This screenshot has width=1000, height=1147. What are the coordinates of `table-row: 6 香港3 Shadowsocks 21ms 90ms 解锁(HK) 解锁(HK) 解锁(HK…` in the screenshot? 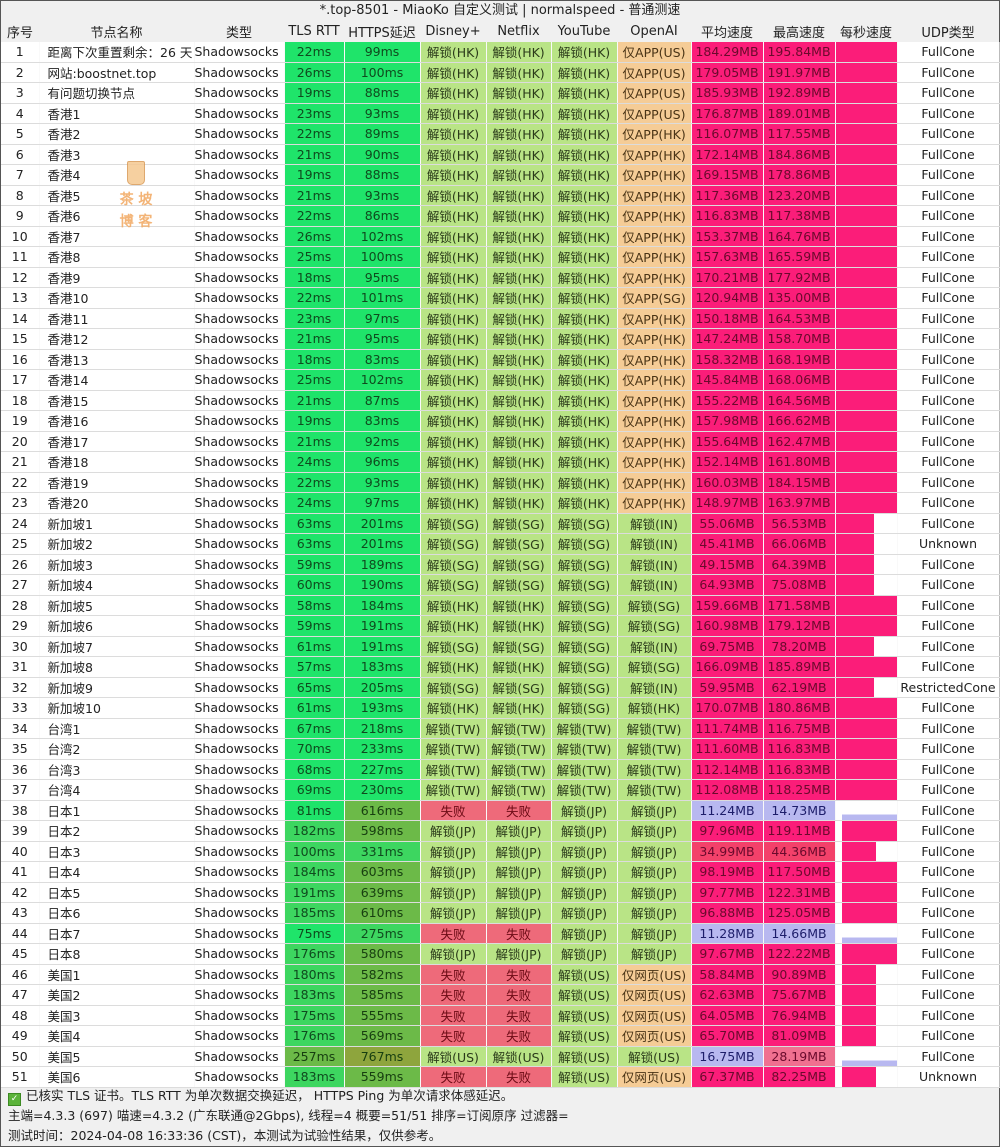 It's located at (500, 154).